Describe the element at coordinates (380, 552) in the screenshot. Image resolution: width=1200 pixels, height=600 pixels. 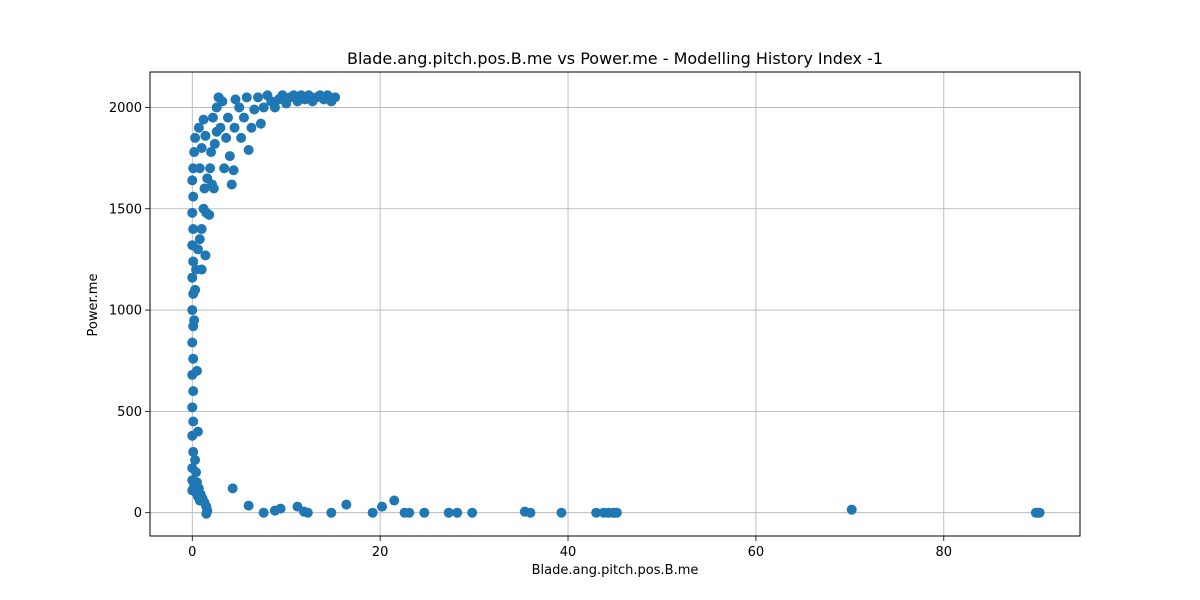
I see `x-tick-label: 20` at that location.